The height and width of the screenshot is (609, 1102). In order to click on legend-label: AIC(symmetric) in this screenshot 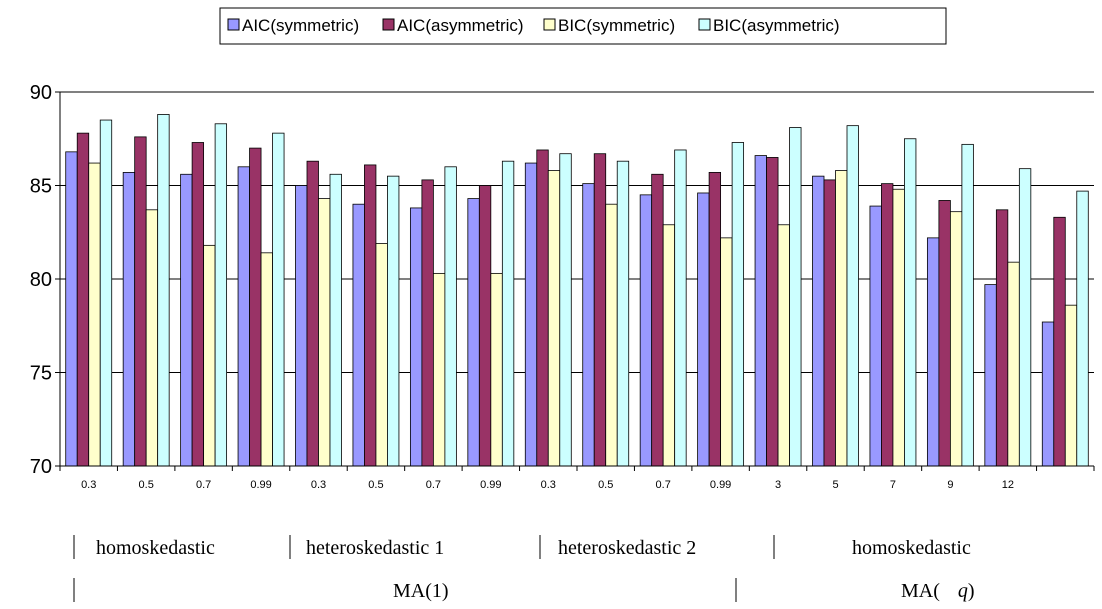, I will do `click(300, 25)`.